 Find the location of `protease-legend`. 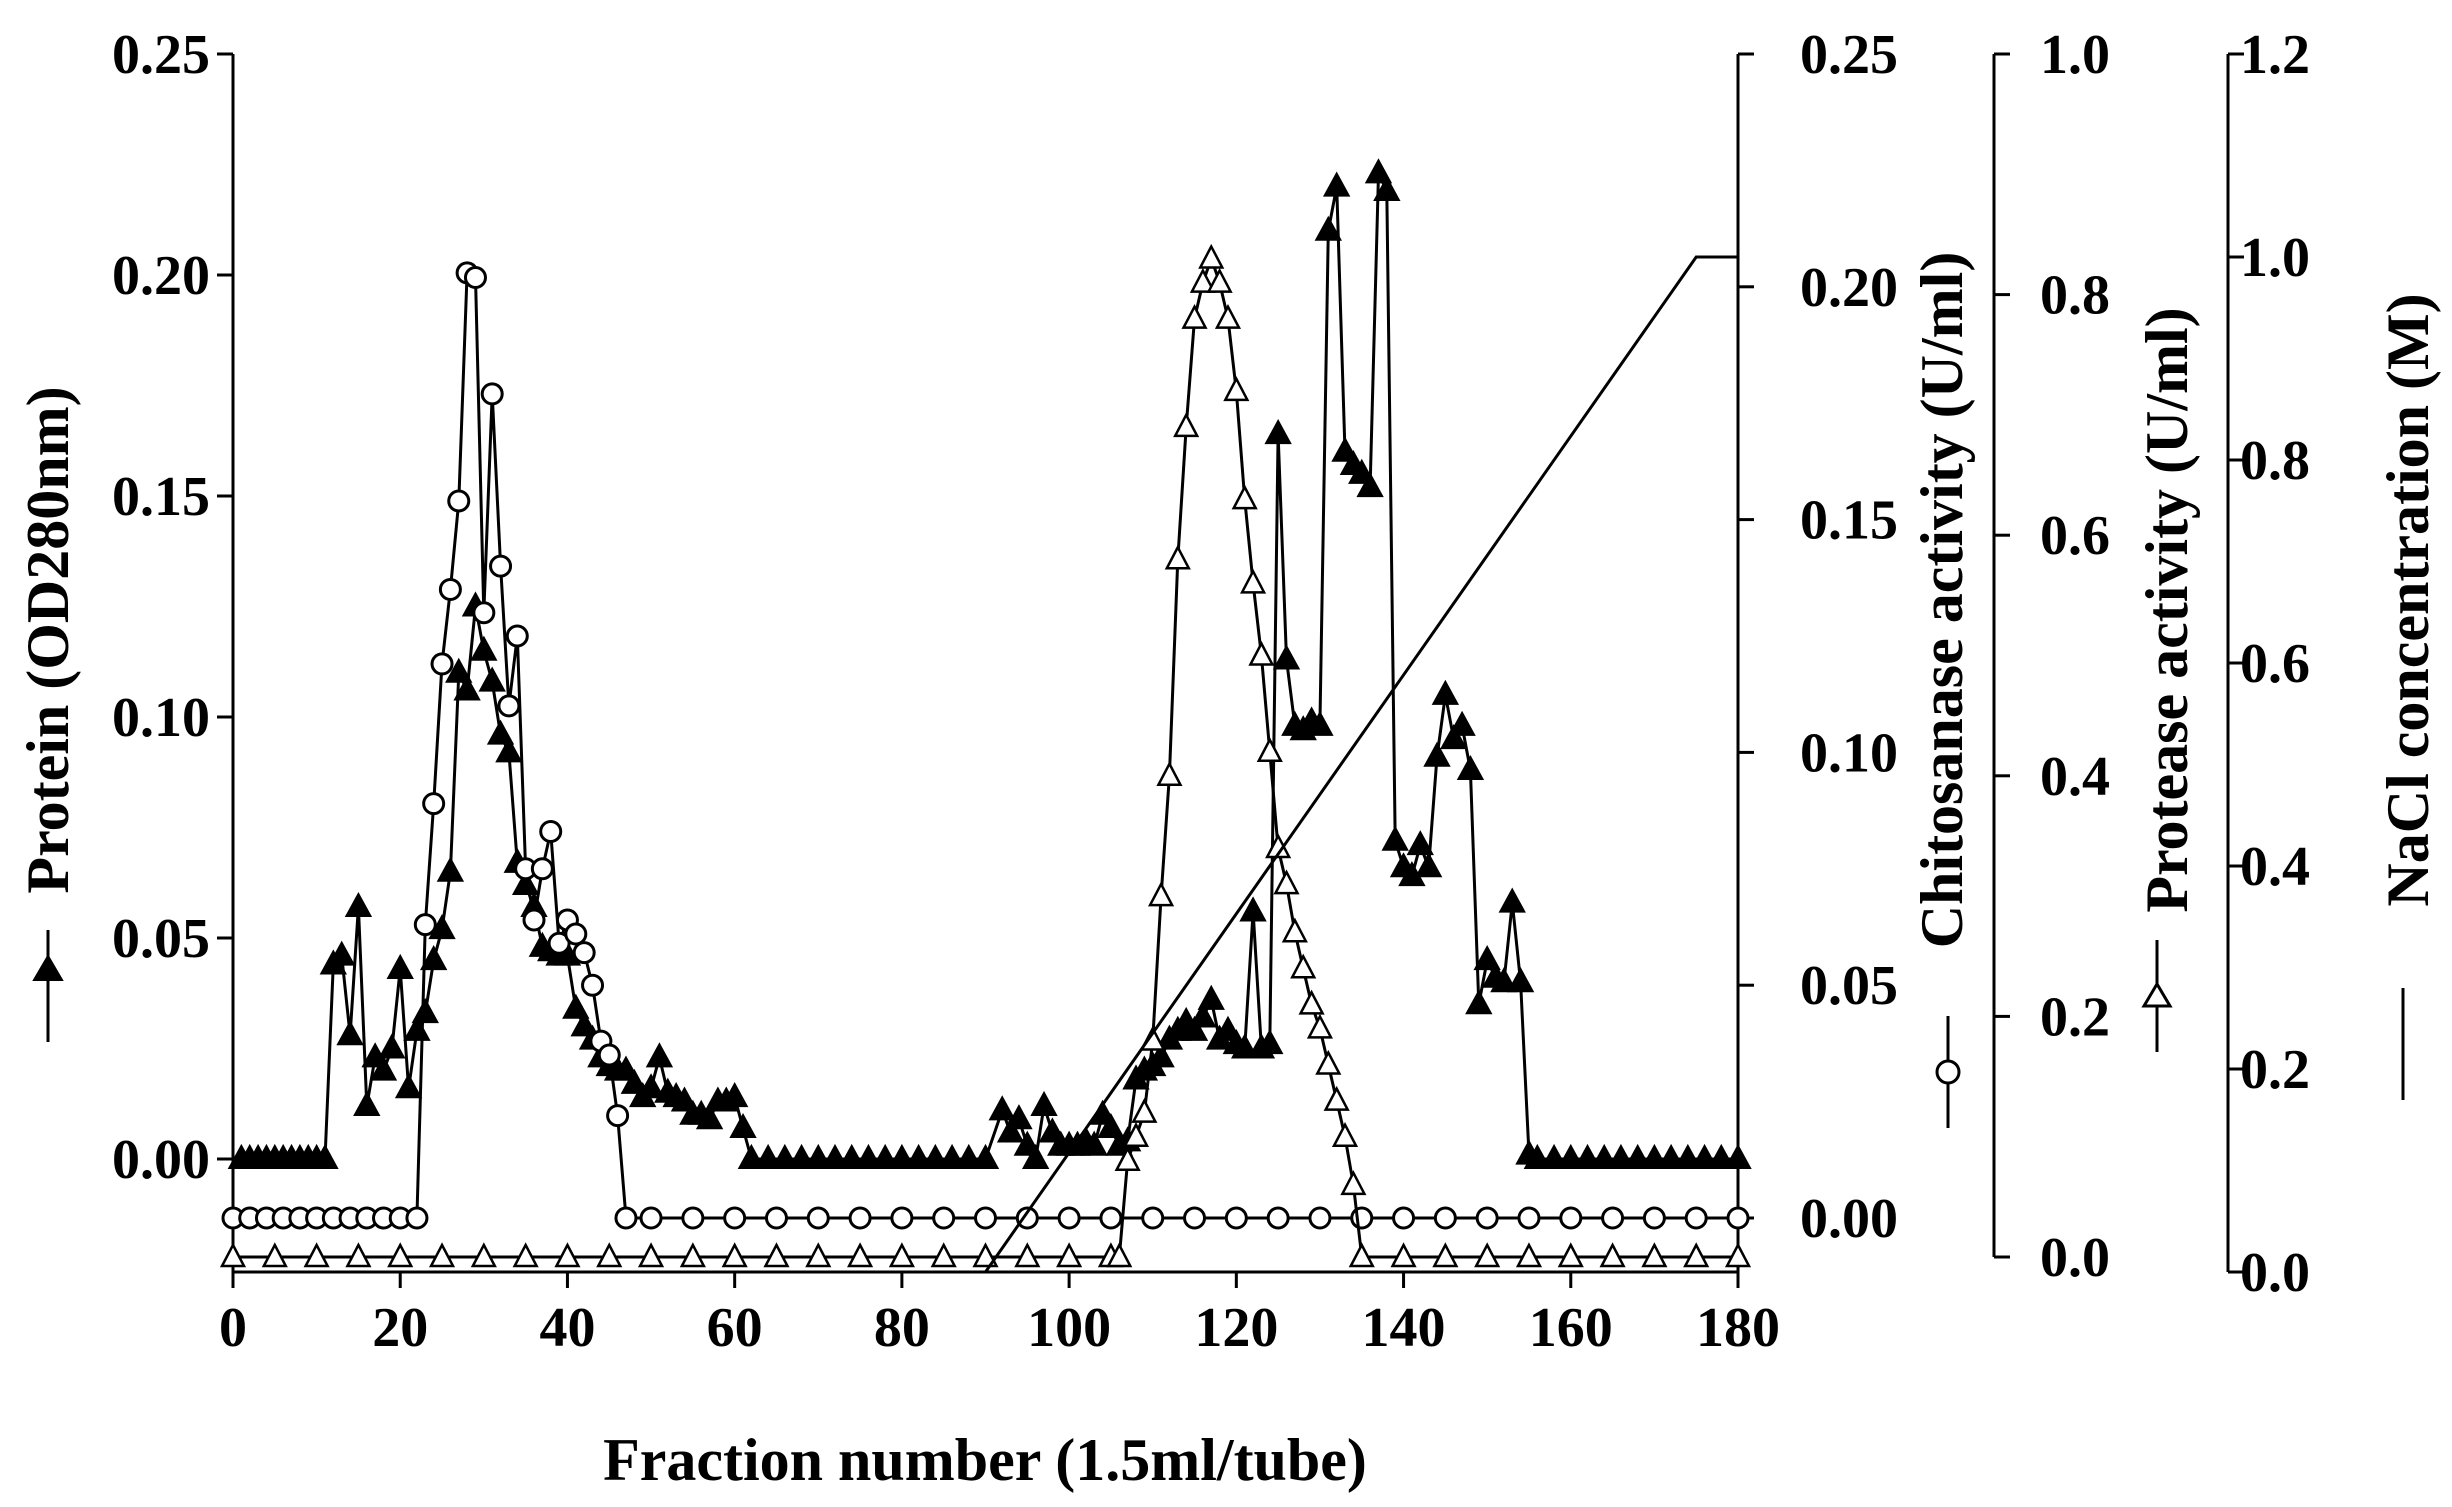

protease-legend is located at coordinates (2157, 996).